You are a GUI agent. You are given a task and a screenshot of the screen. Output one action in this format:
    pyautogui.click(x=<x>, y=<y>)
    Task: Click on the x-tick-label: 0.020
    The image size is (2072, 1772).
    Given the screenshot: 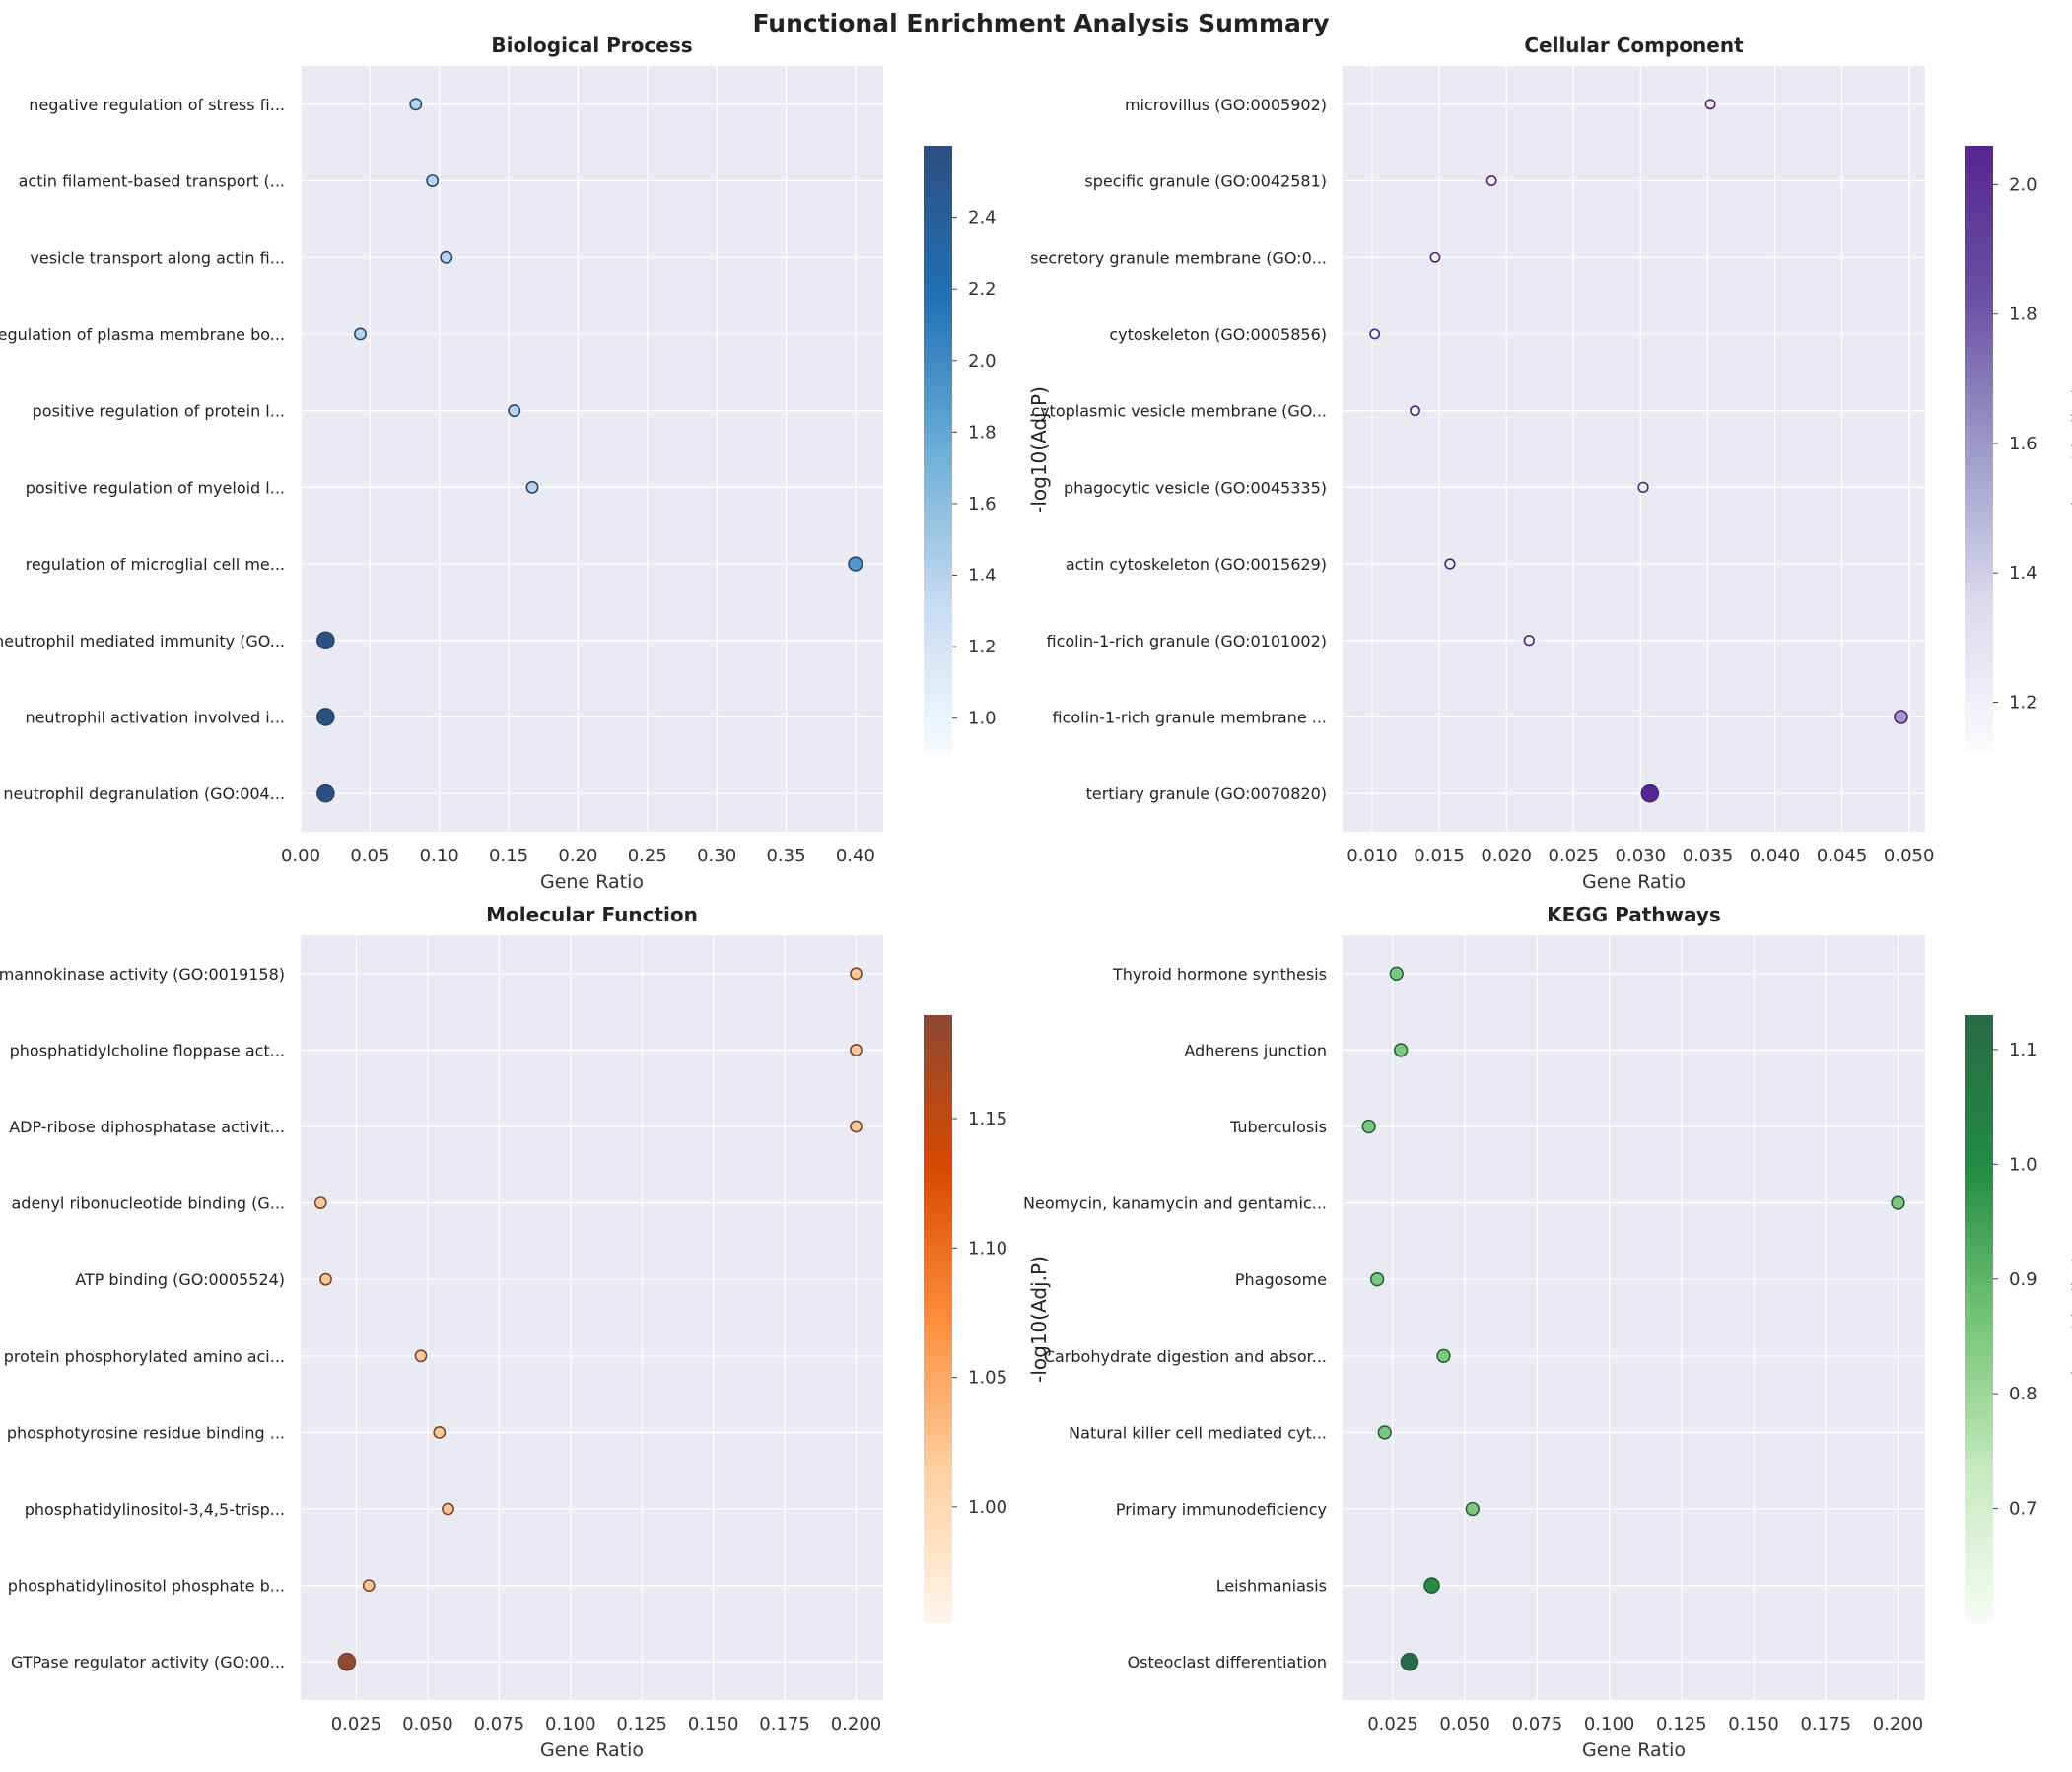 What is the action you would take?
    pyautogui.click(x=1506, y=856)
    